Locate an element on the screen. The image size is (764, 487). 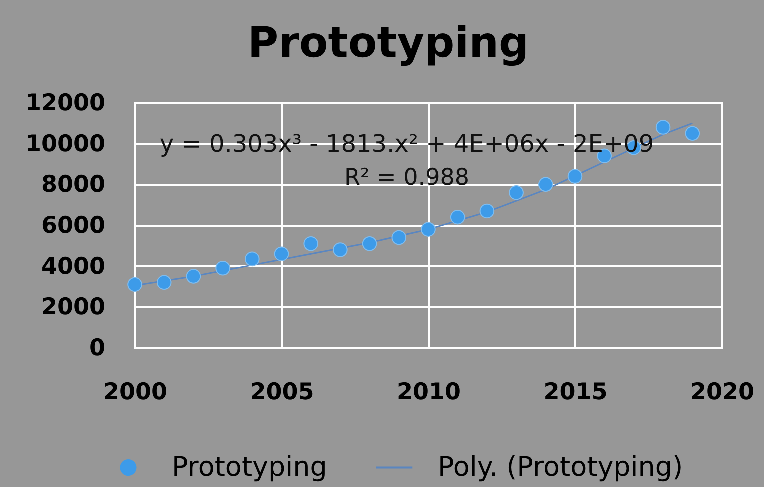
chart-title: Prototyping is located at coordinates (389, 42).